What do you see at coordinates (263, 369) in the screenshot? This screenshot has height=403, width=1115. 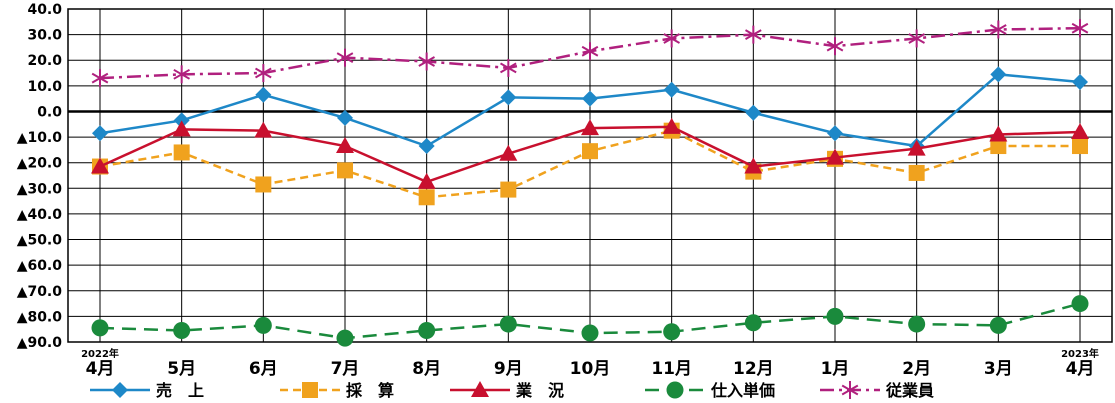 I see `x-tick-label: 6月` at bounding box center [263, 369].